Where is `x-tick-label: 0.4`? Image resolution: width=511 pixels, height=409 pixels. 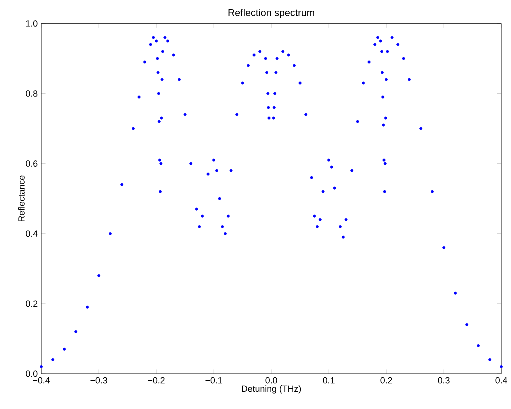
x-tick-label: 0.4 is located at coordinates (502, 381).